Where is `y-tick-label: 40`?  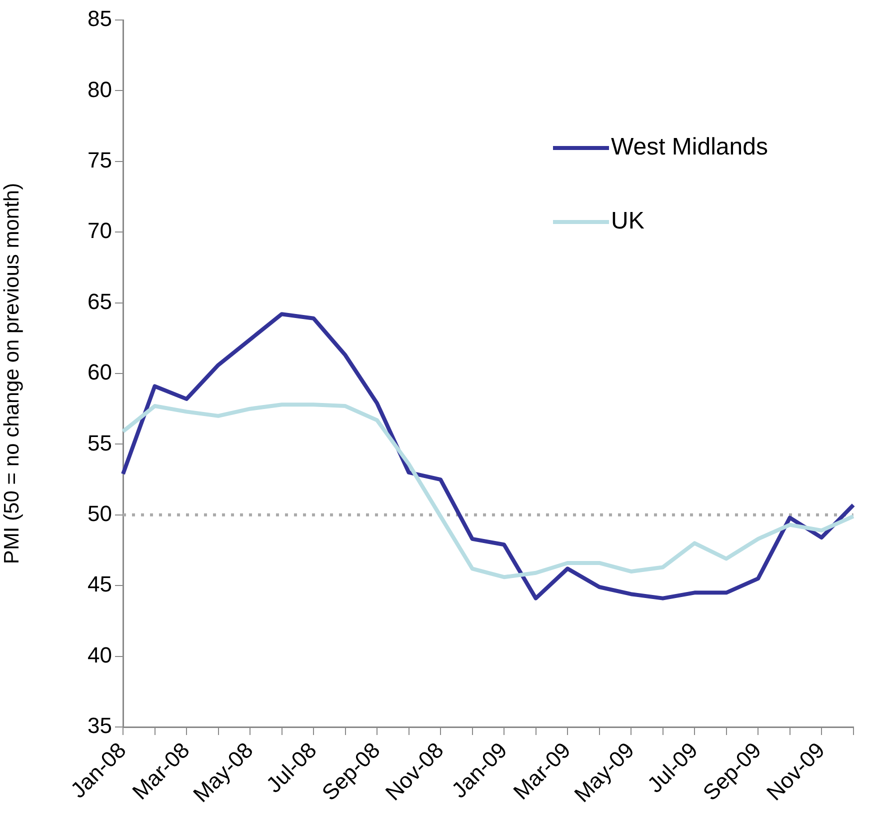
y-tick-label: 40 is located at coordinates (100, 655).